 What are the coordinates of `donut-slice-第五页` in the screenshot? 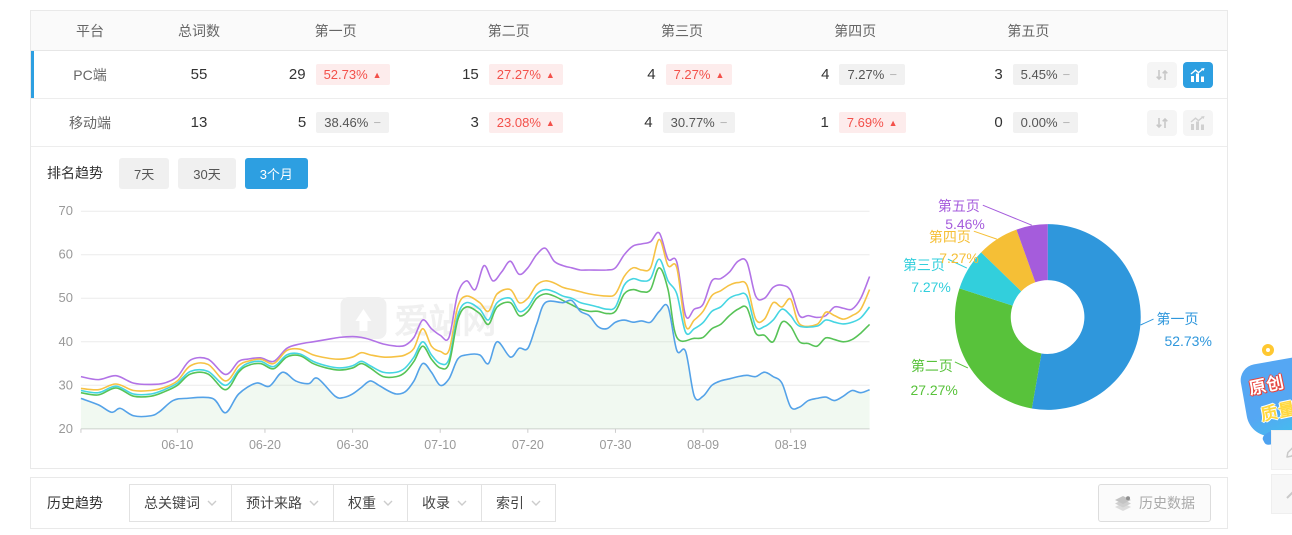 It's located at (1032, 253).